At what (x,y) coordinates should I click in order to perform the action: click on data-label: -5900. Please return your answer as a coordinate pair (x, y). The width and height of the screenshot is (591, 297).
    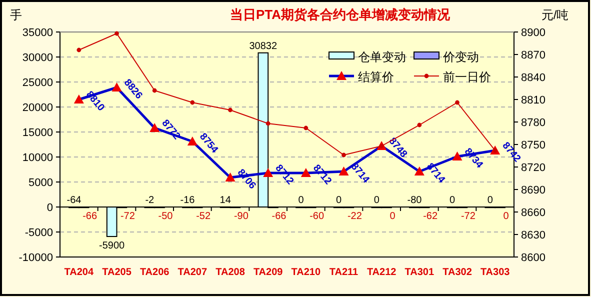
    Looking at the image, I should click on (112, 246).